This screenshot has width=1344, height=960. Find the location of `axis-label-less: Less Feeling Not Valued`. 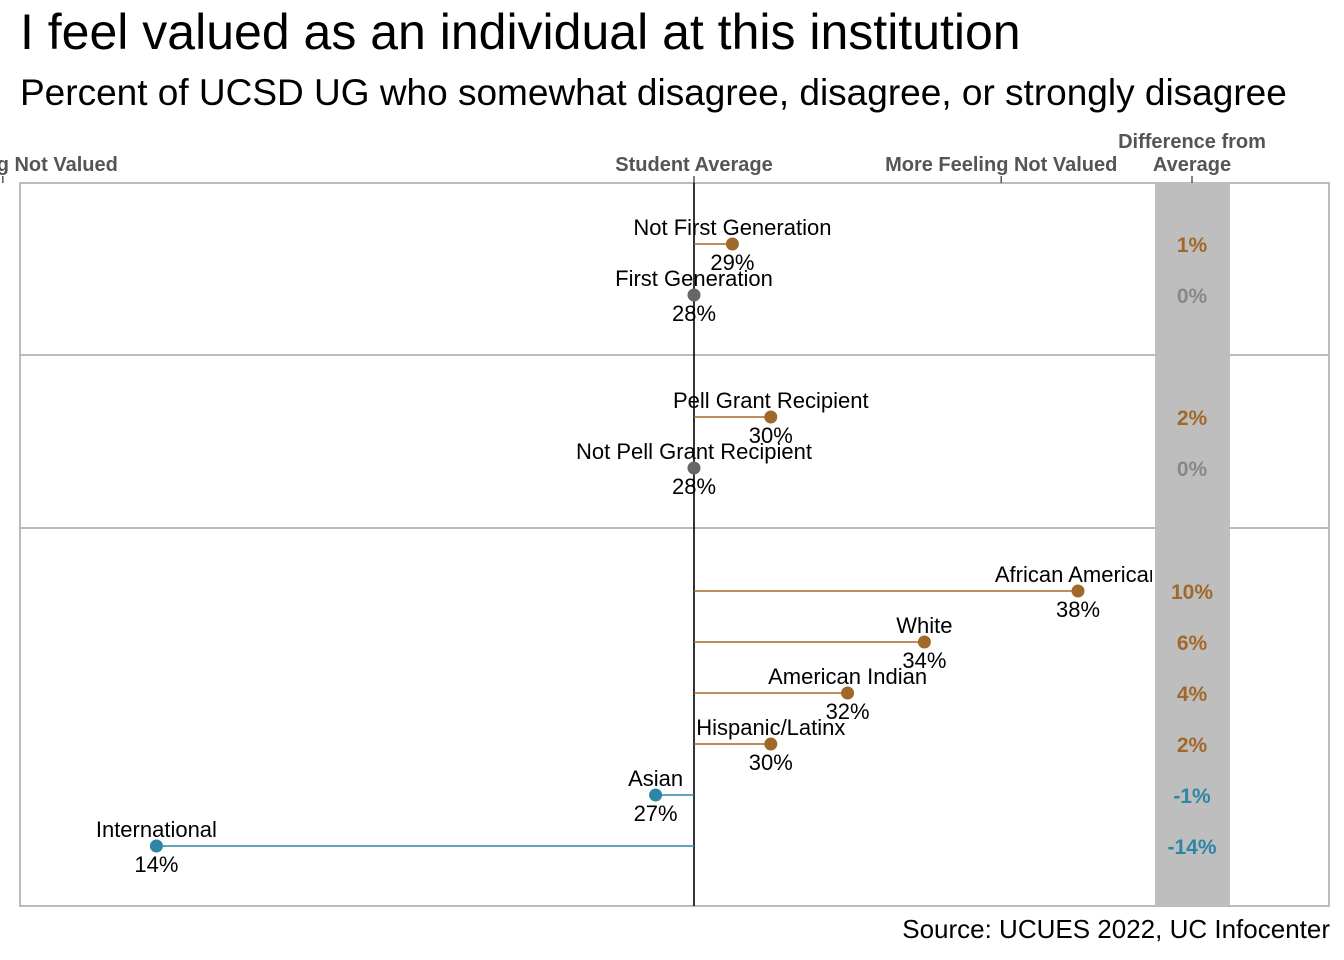

axis-label-less: Less Feeling Not Valued is located at coordinates (59, 165).